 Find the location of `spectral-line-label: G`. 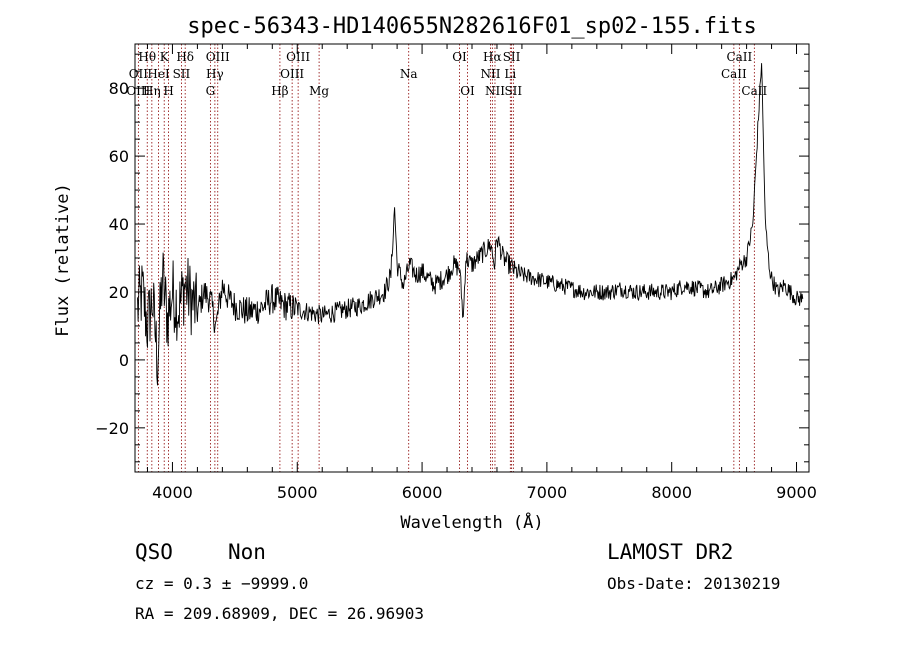

spectral-line-label: G is located at coordinates (211, 91).